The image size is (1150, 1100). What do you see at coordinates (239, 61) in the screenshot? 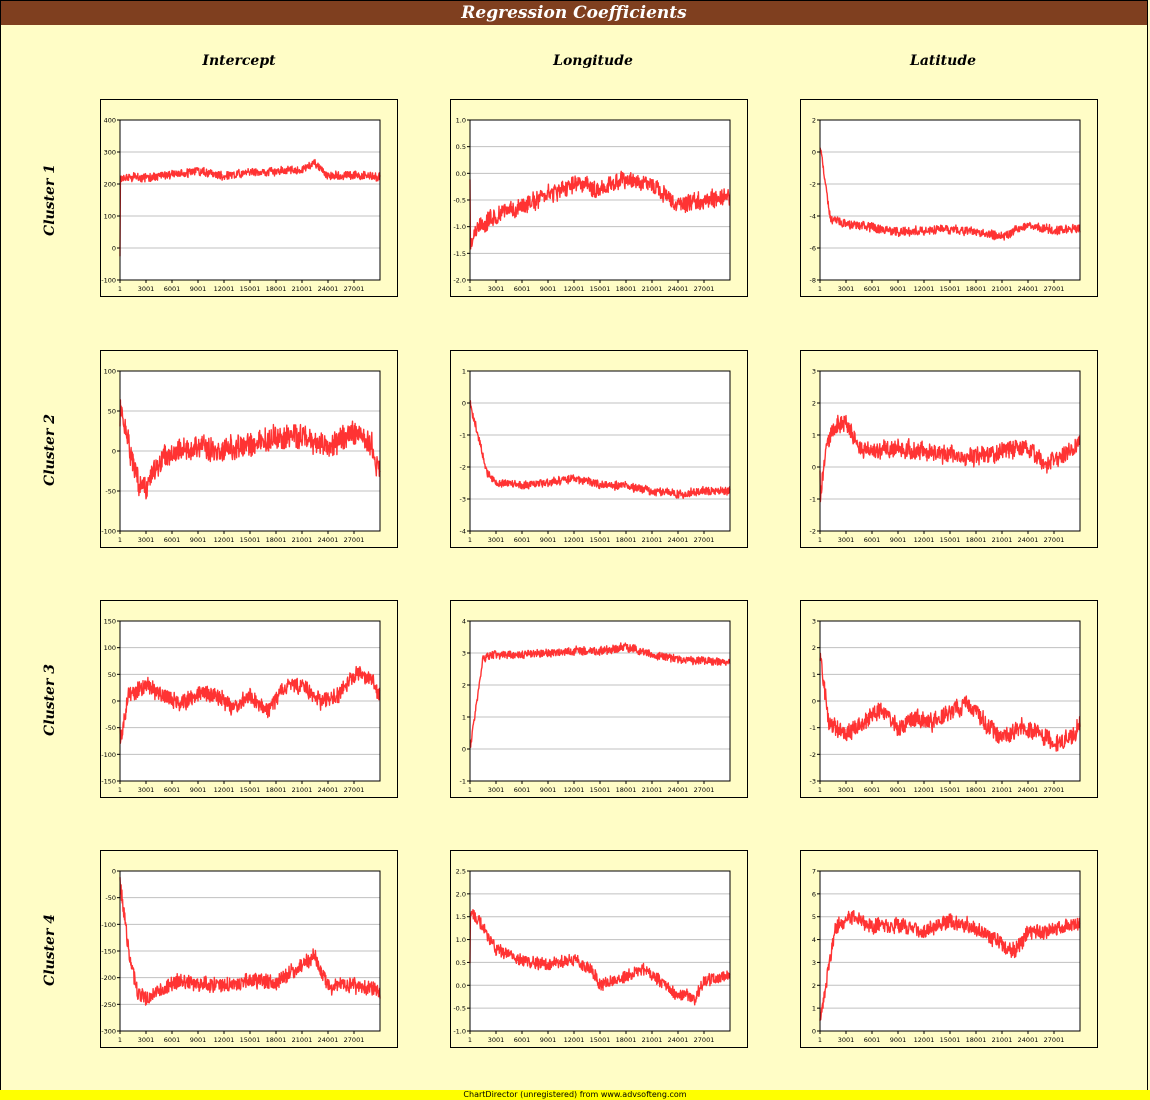
I see `column-header-intercept: Intercept` at bounding box center [239, 61].